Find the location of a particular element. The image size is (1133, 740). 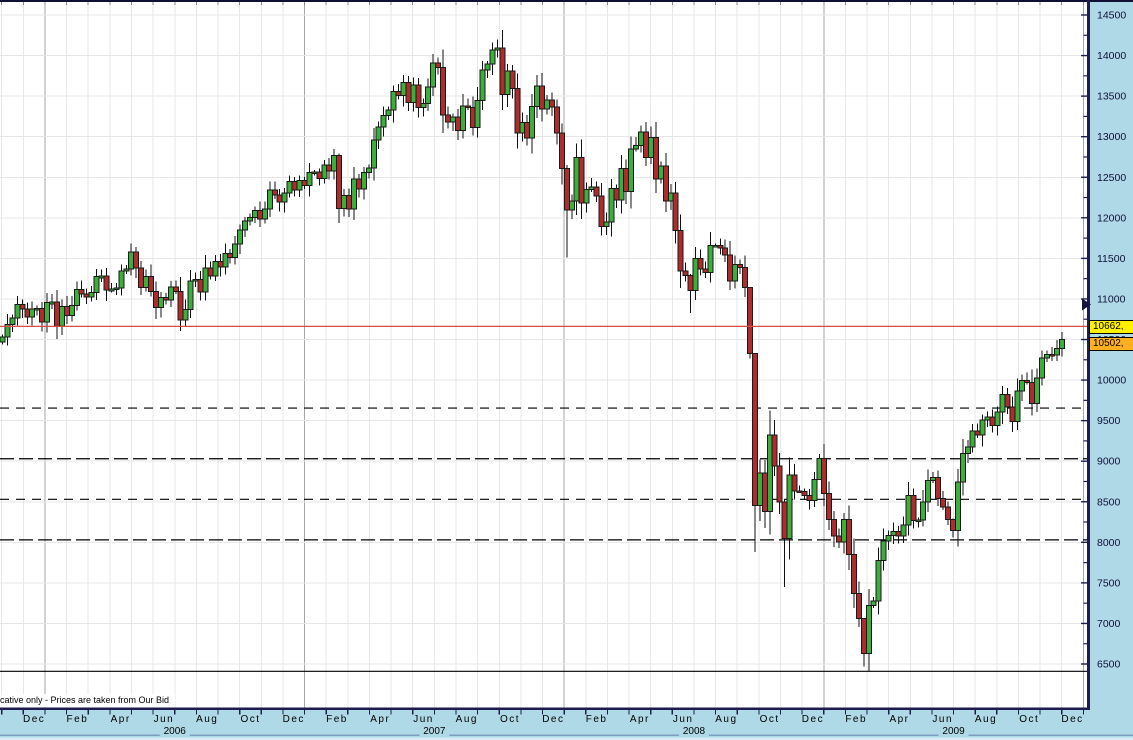

price-tick-label: 9500 is located at coordinates (1109, 421).